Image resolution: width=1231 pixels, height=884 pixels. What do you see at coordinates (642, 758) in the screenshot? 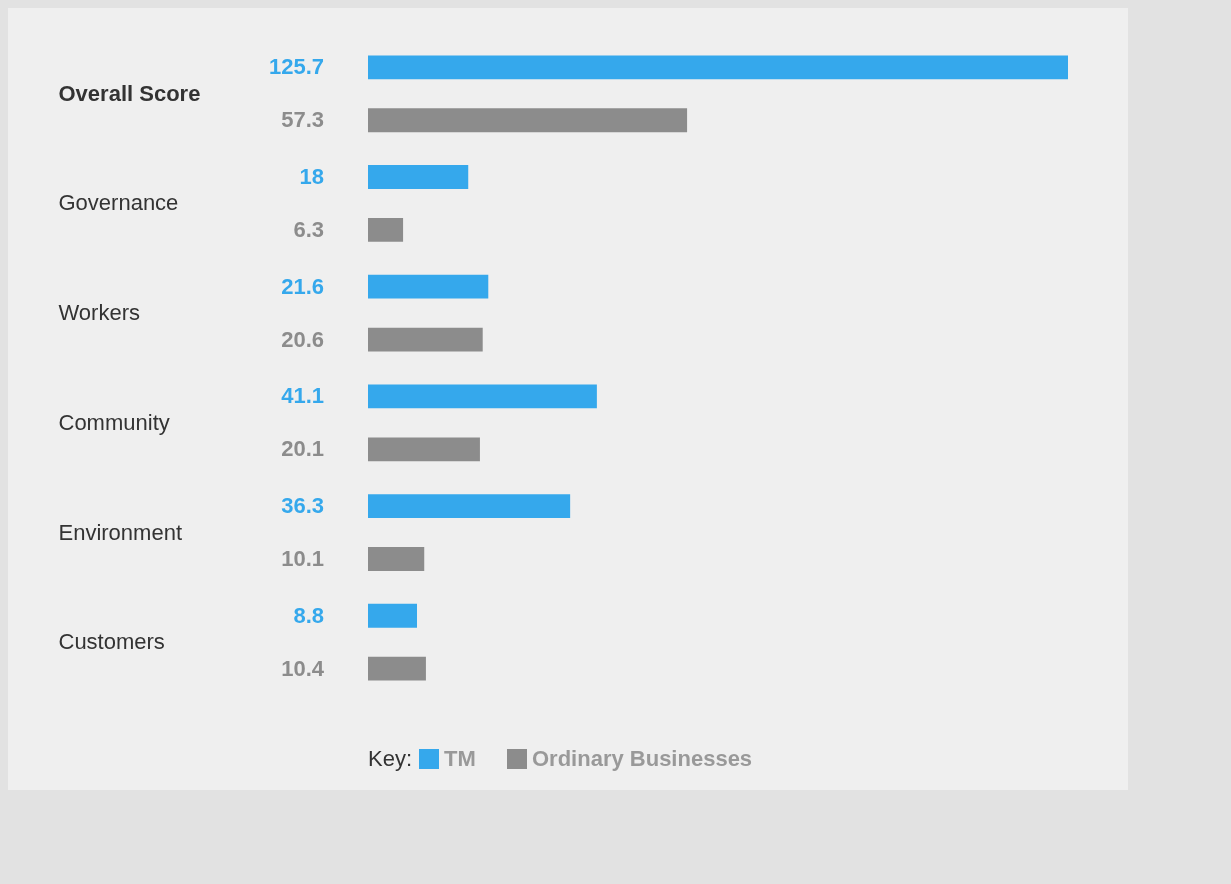
I see `legend-label: Ordinary Businesses` at bounding box center [642, 758].